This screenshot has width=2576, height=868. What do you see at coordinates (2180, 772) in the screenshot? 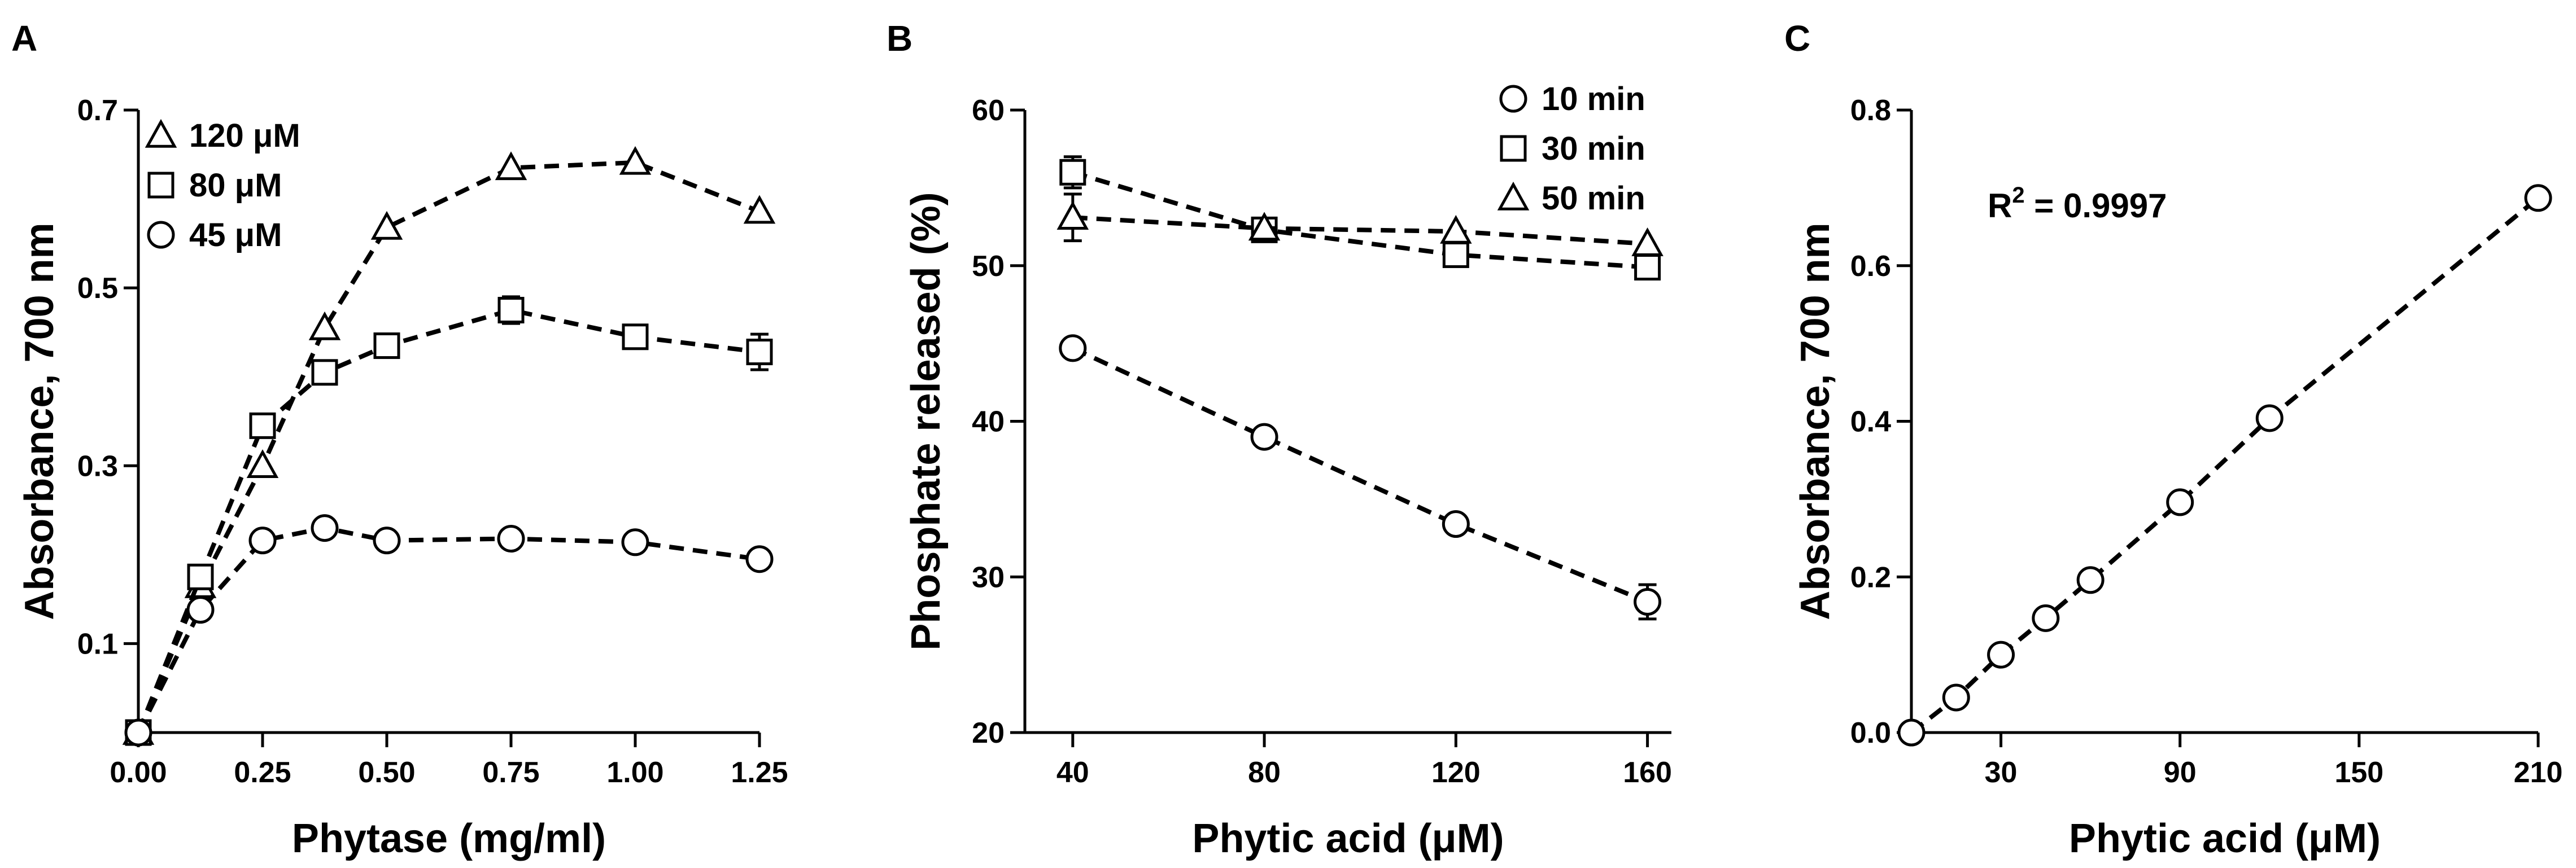
I see `panel-c-x-tick-label: 90` at bounding box center [2180, 772].